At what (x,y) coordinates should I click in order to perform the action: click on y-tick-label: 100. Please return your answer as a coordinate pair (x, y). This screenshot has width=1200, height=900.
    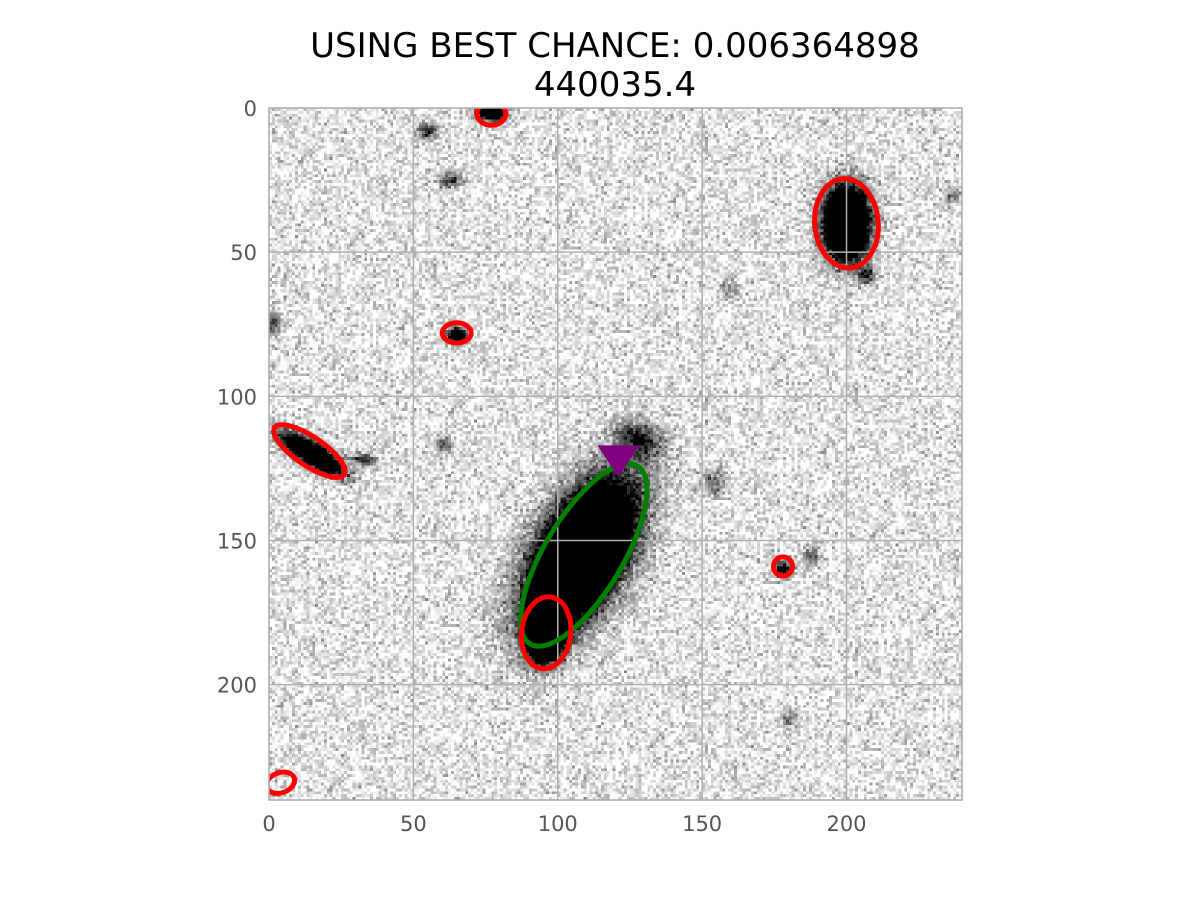
    Looking at the image, I should click on (237, 397).